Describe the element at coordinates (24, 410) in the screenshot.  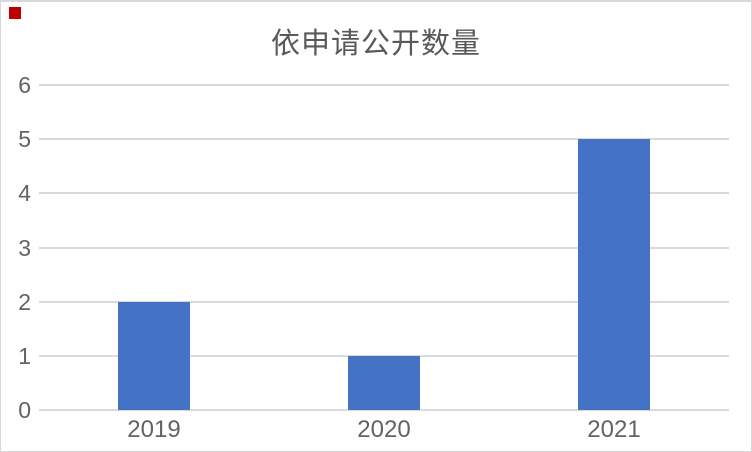
I see `y-tick-label: 0` at that location.